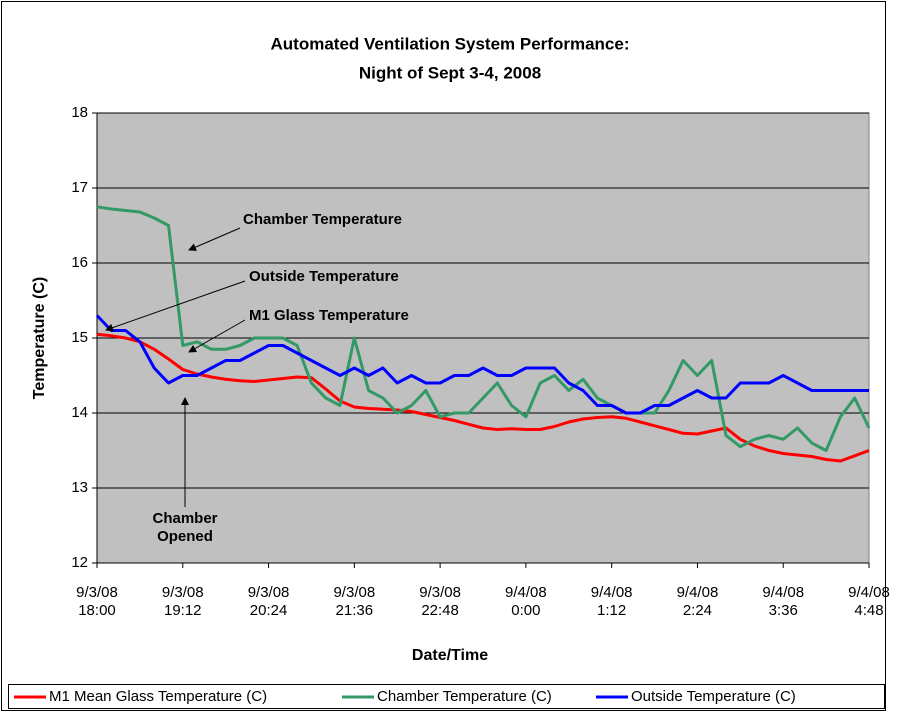 This screenshot has width=901, height=721. Describe the element at coordinates (268, 601) in the screenshot. I see `x-tick-label: 9/3/08 20:24` at that location.